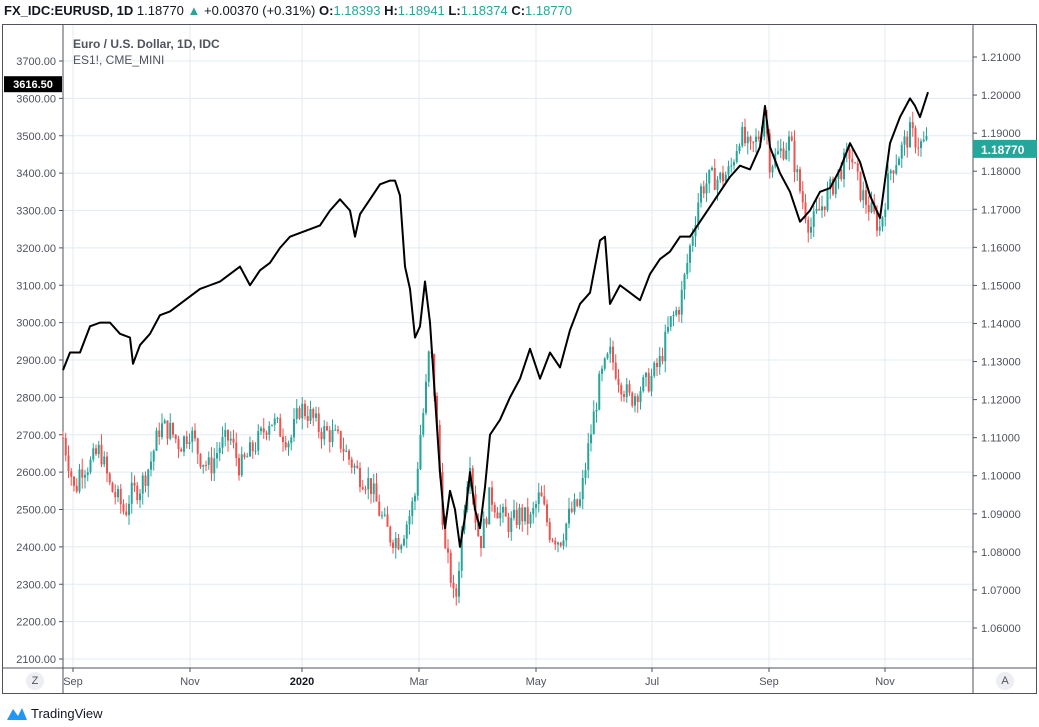 This screenshot has width=1039, height=727. What do you see at coordinates (36, 361) in the screenshot?
I see `left-axis-label: 2900.00` at bounding box center [36, 361].